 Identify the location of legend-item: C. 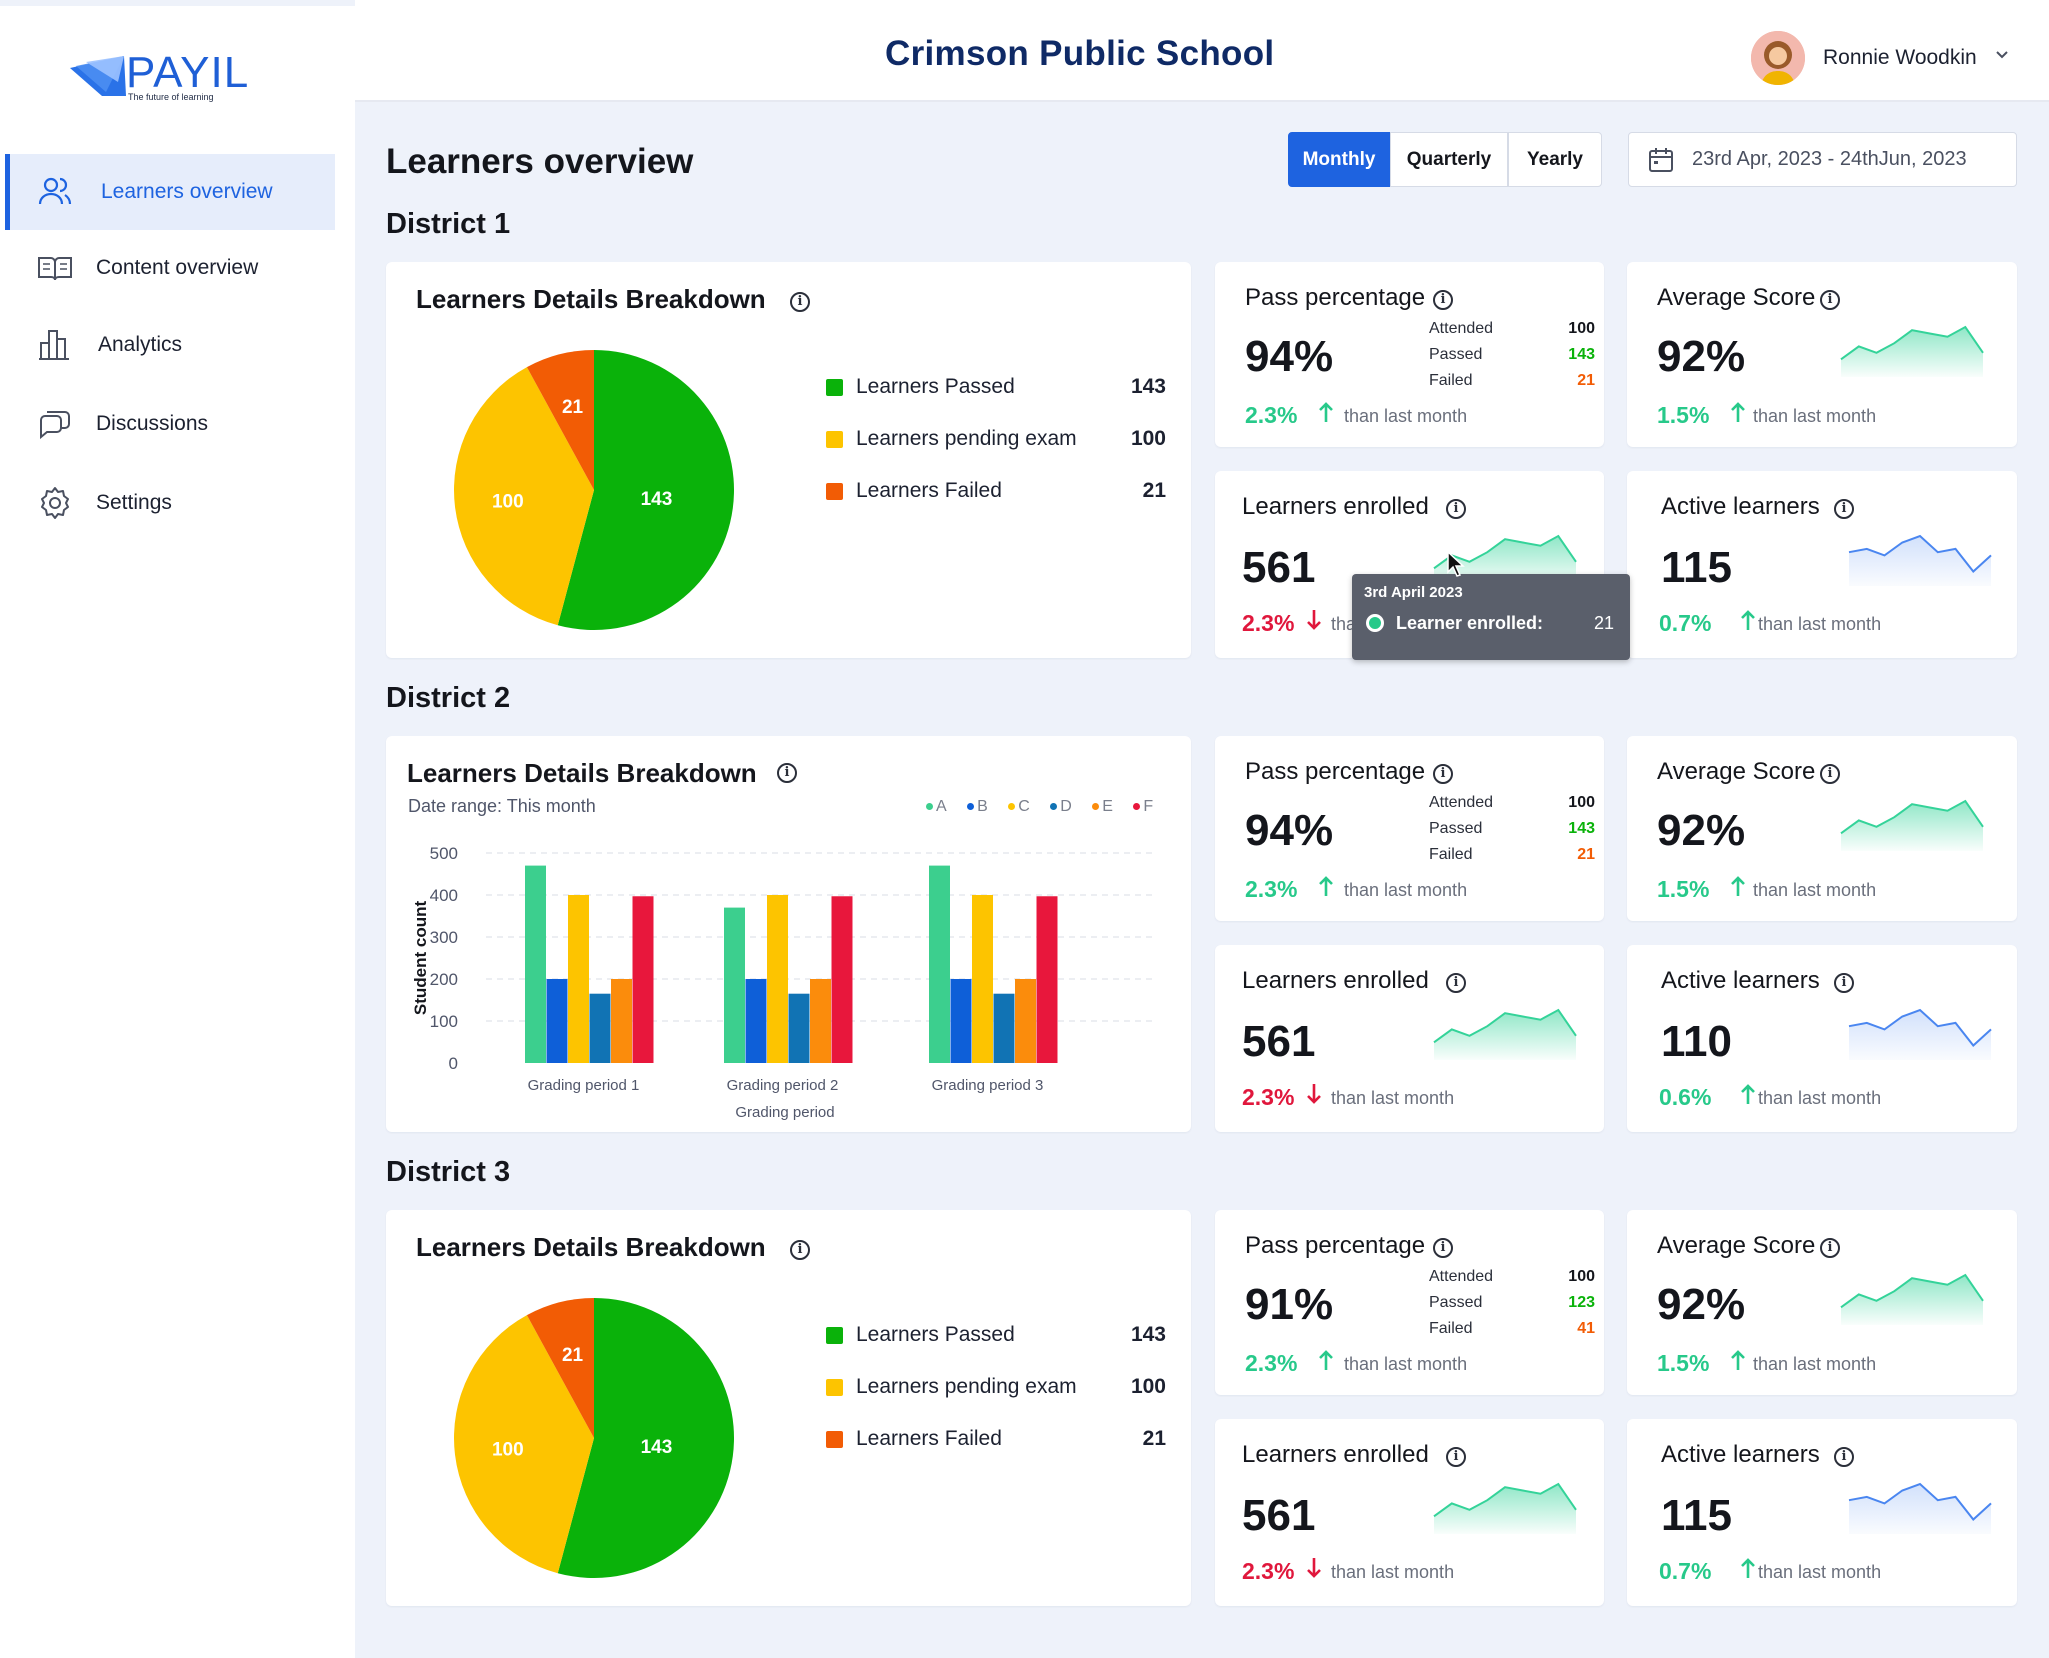
(1019, 806).